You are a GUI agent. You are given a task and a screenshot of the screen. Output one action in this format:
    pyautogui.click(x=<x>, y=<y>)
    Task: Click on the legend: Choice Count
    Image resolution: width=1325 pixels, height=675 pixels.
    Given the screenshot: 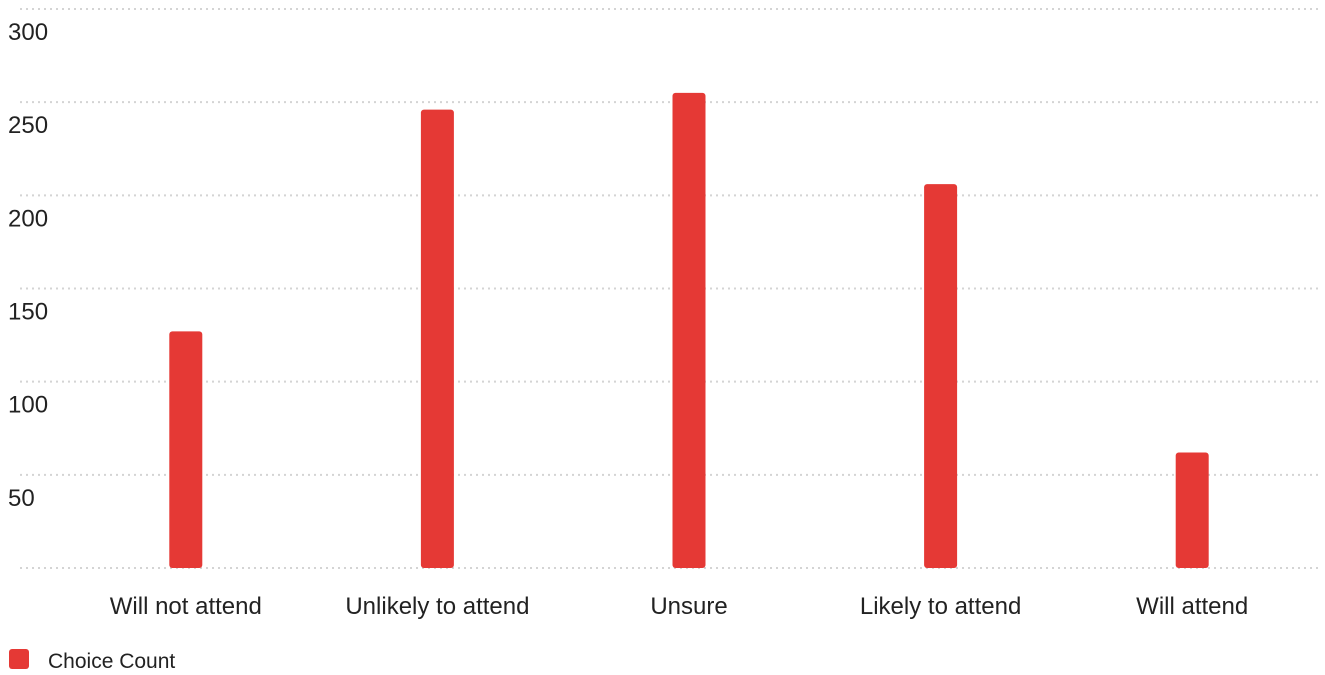 What is the action you would take?
    pyautogui.click(x=92, y=661)
    